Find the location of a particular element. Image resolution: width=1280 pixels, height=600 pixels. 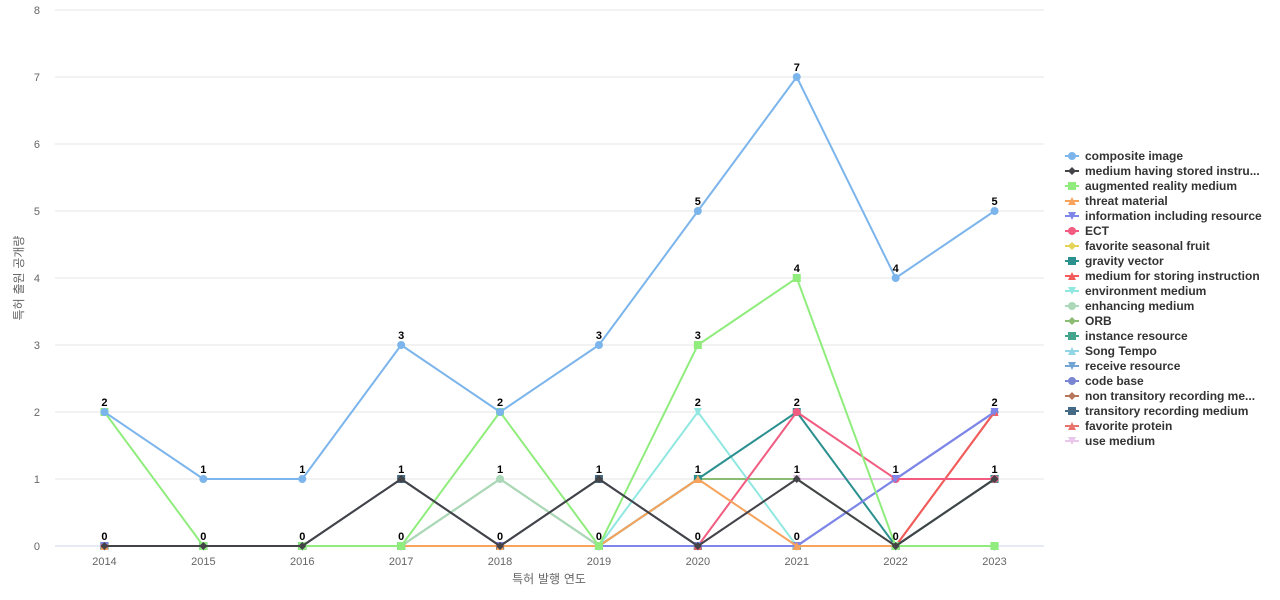

legend-item: ORB is located at coordinates (1088, 321).